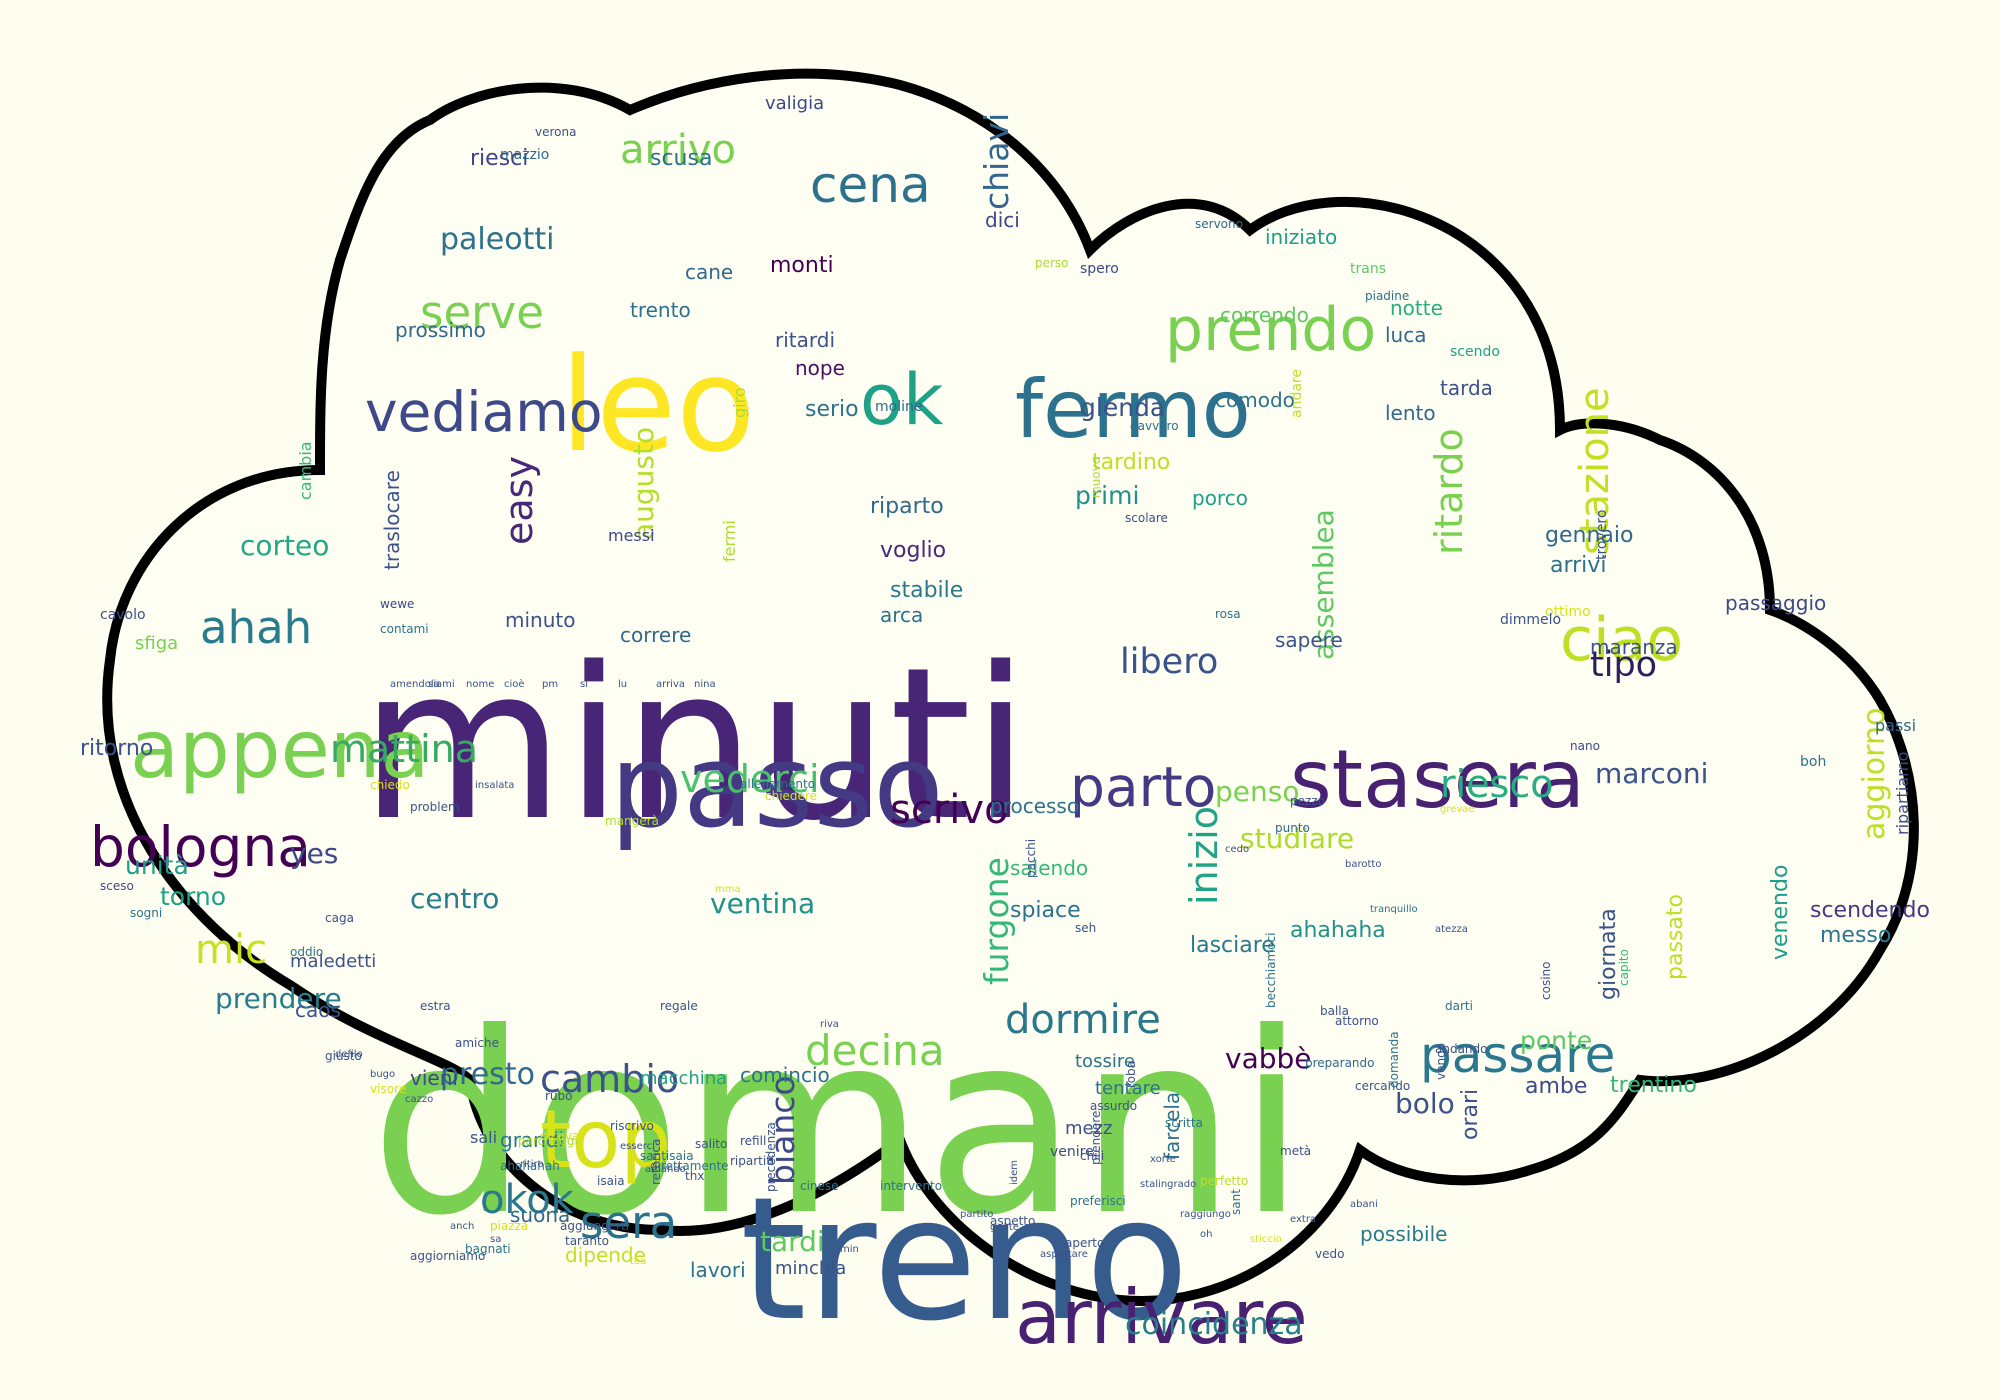 This screenshot has width=2000, height=1400. What do you see at coordinates (404, 629) in the screenshot?
I see `word-contami: contami` at bounding box center [404, 629].